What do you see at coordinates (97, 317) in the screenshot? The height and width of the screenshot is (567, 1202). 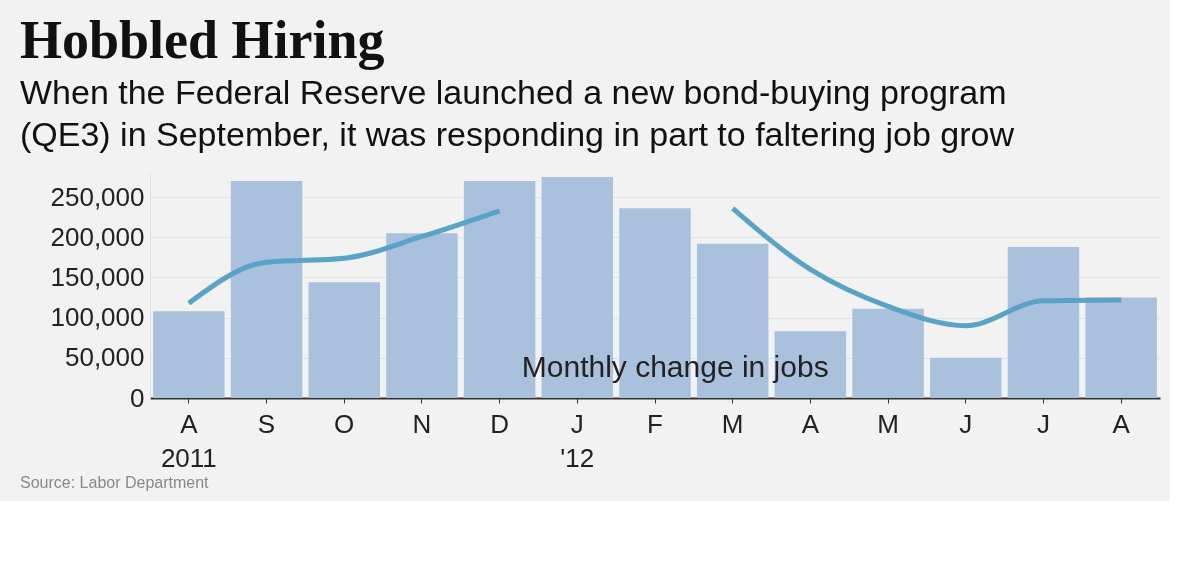 I see `y-tick-label: 100,000` at bounding box center [97, 317].